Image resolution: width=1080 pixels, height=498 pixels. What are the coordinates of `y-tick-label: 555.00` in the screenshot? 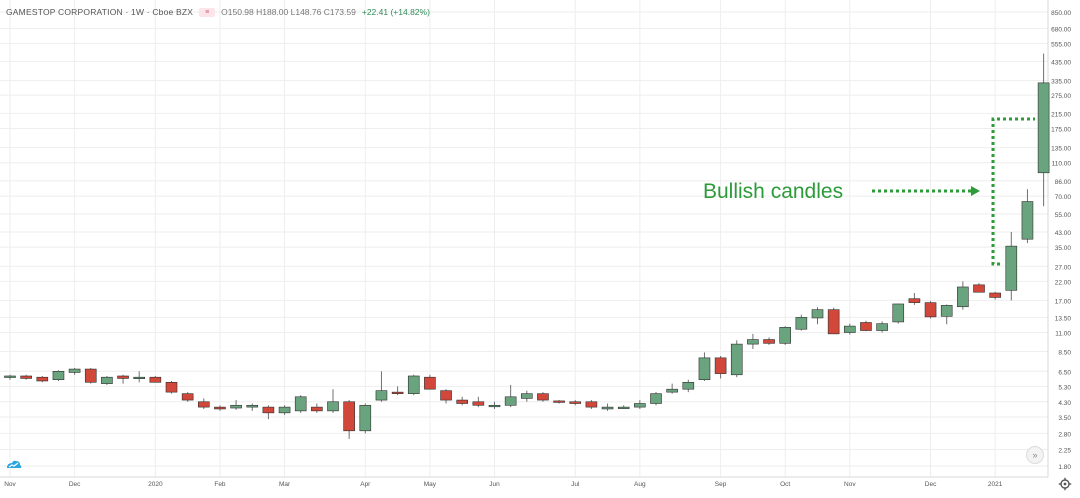 It's located at (1061, 44).